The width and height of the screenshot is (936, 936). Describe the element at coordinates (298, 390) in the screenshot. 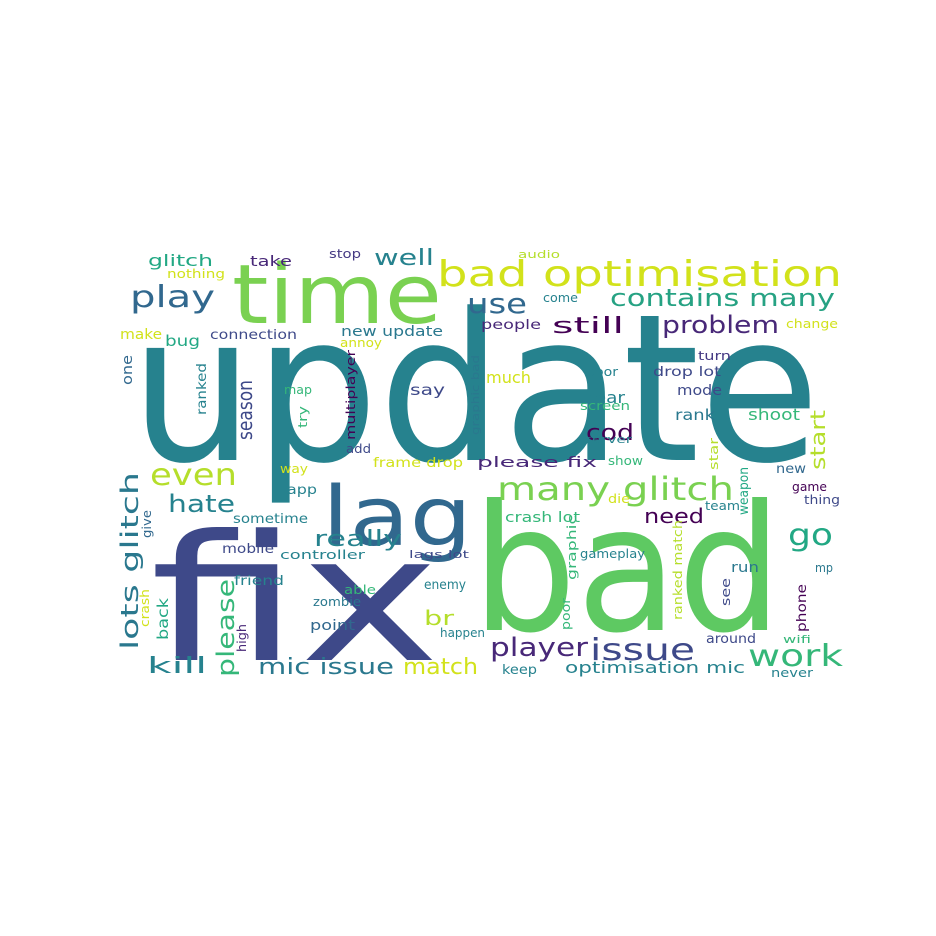

I see `cloud-word: map` at that location.